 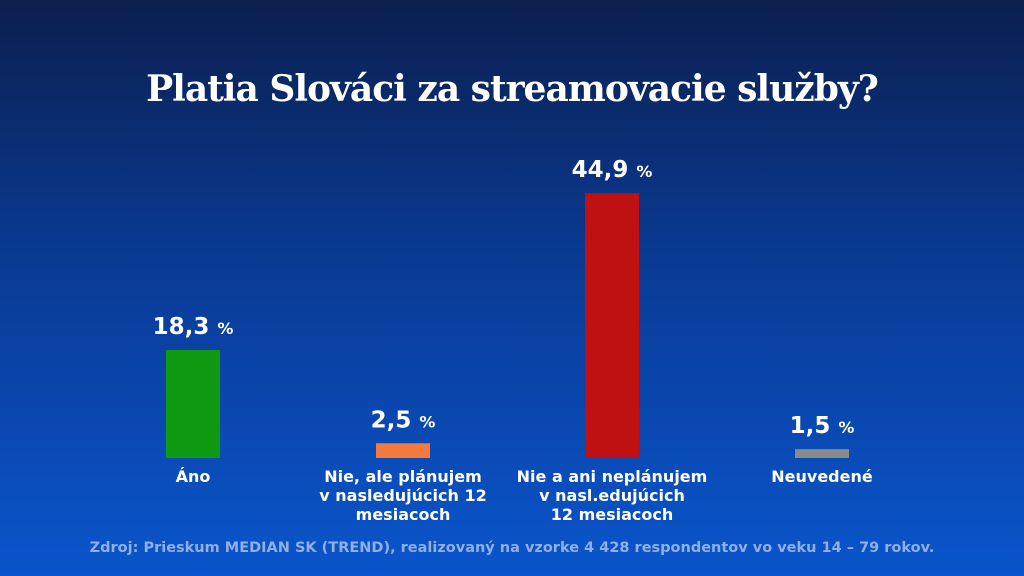 What do you see at coordinates (193, 327) in the screenshot?
I see `value-label: 18,3 %` at bounding box center [193, 327].